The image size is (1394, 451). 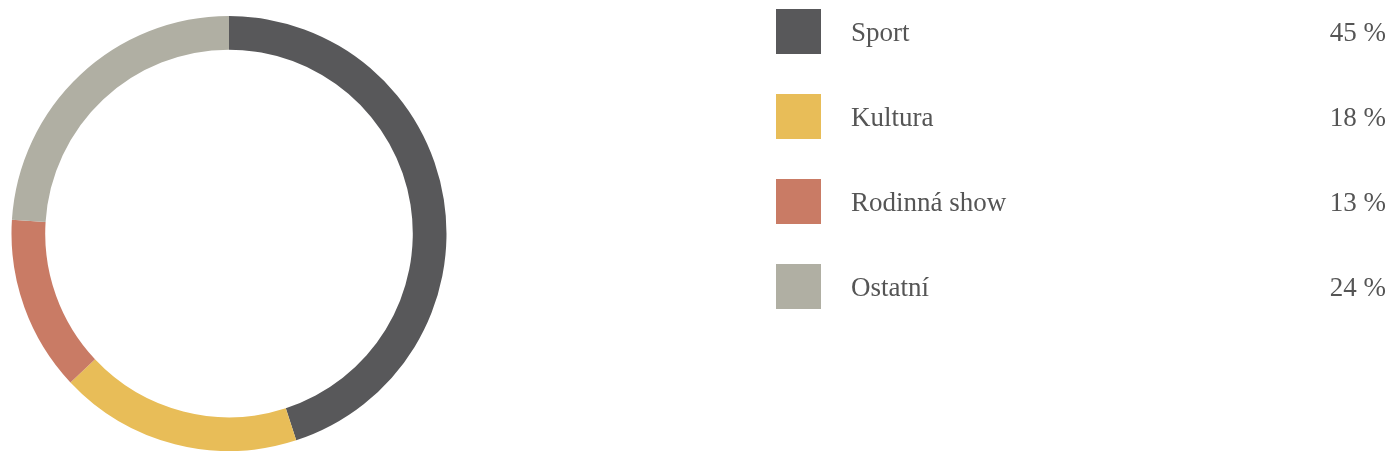 I want to click on data-label: 13 %, so click(x=1357, y=202).